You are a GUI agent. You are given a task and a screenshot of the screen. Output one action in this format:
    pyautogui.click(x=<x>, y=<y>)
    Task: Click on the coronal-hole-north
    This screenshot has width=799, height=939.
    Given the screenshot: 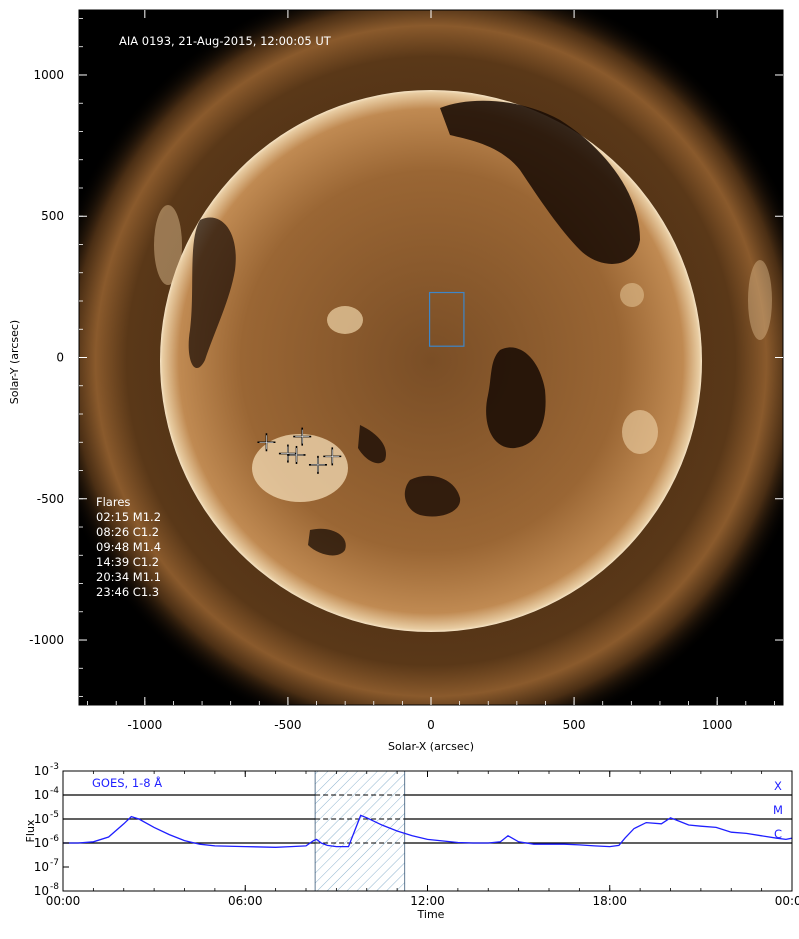 What is the action you would take?
    pyautogui.click(x=540, y=182)
    